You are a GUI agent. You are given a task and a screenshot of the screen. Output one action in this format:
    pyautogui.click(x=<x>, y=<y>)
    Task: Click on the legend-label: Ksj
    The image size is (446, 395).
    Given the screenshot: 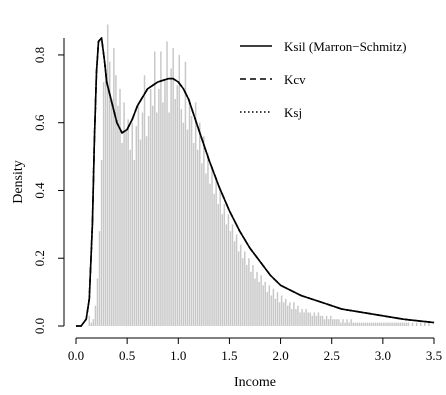 What is the action you would take?
    pyautogui.click(x=293, y=112)
    